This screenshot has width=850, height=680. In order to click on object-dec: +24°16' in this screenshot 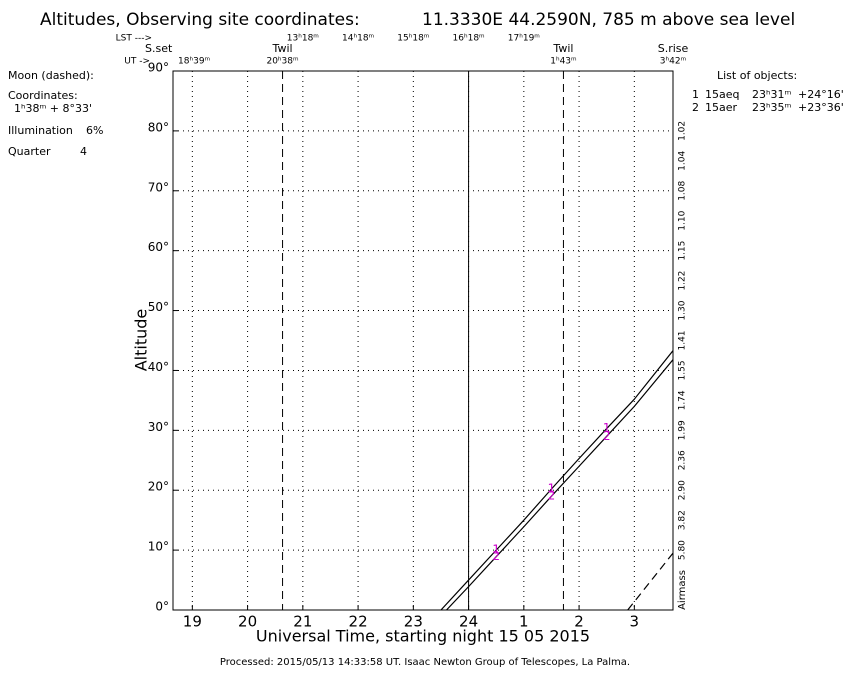, I will do `click(821, 94)`.